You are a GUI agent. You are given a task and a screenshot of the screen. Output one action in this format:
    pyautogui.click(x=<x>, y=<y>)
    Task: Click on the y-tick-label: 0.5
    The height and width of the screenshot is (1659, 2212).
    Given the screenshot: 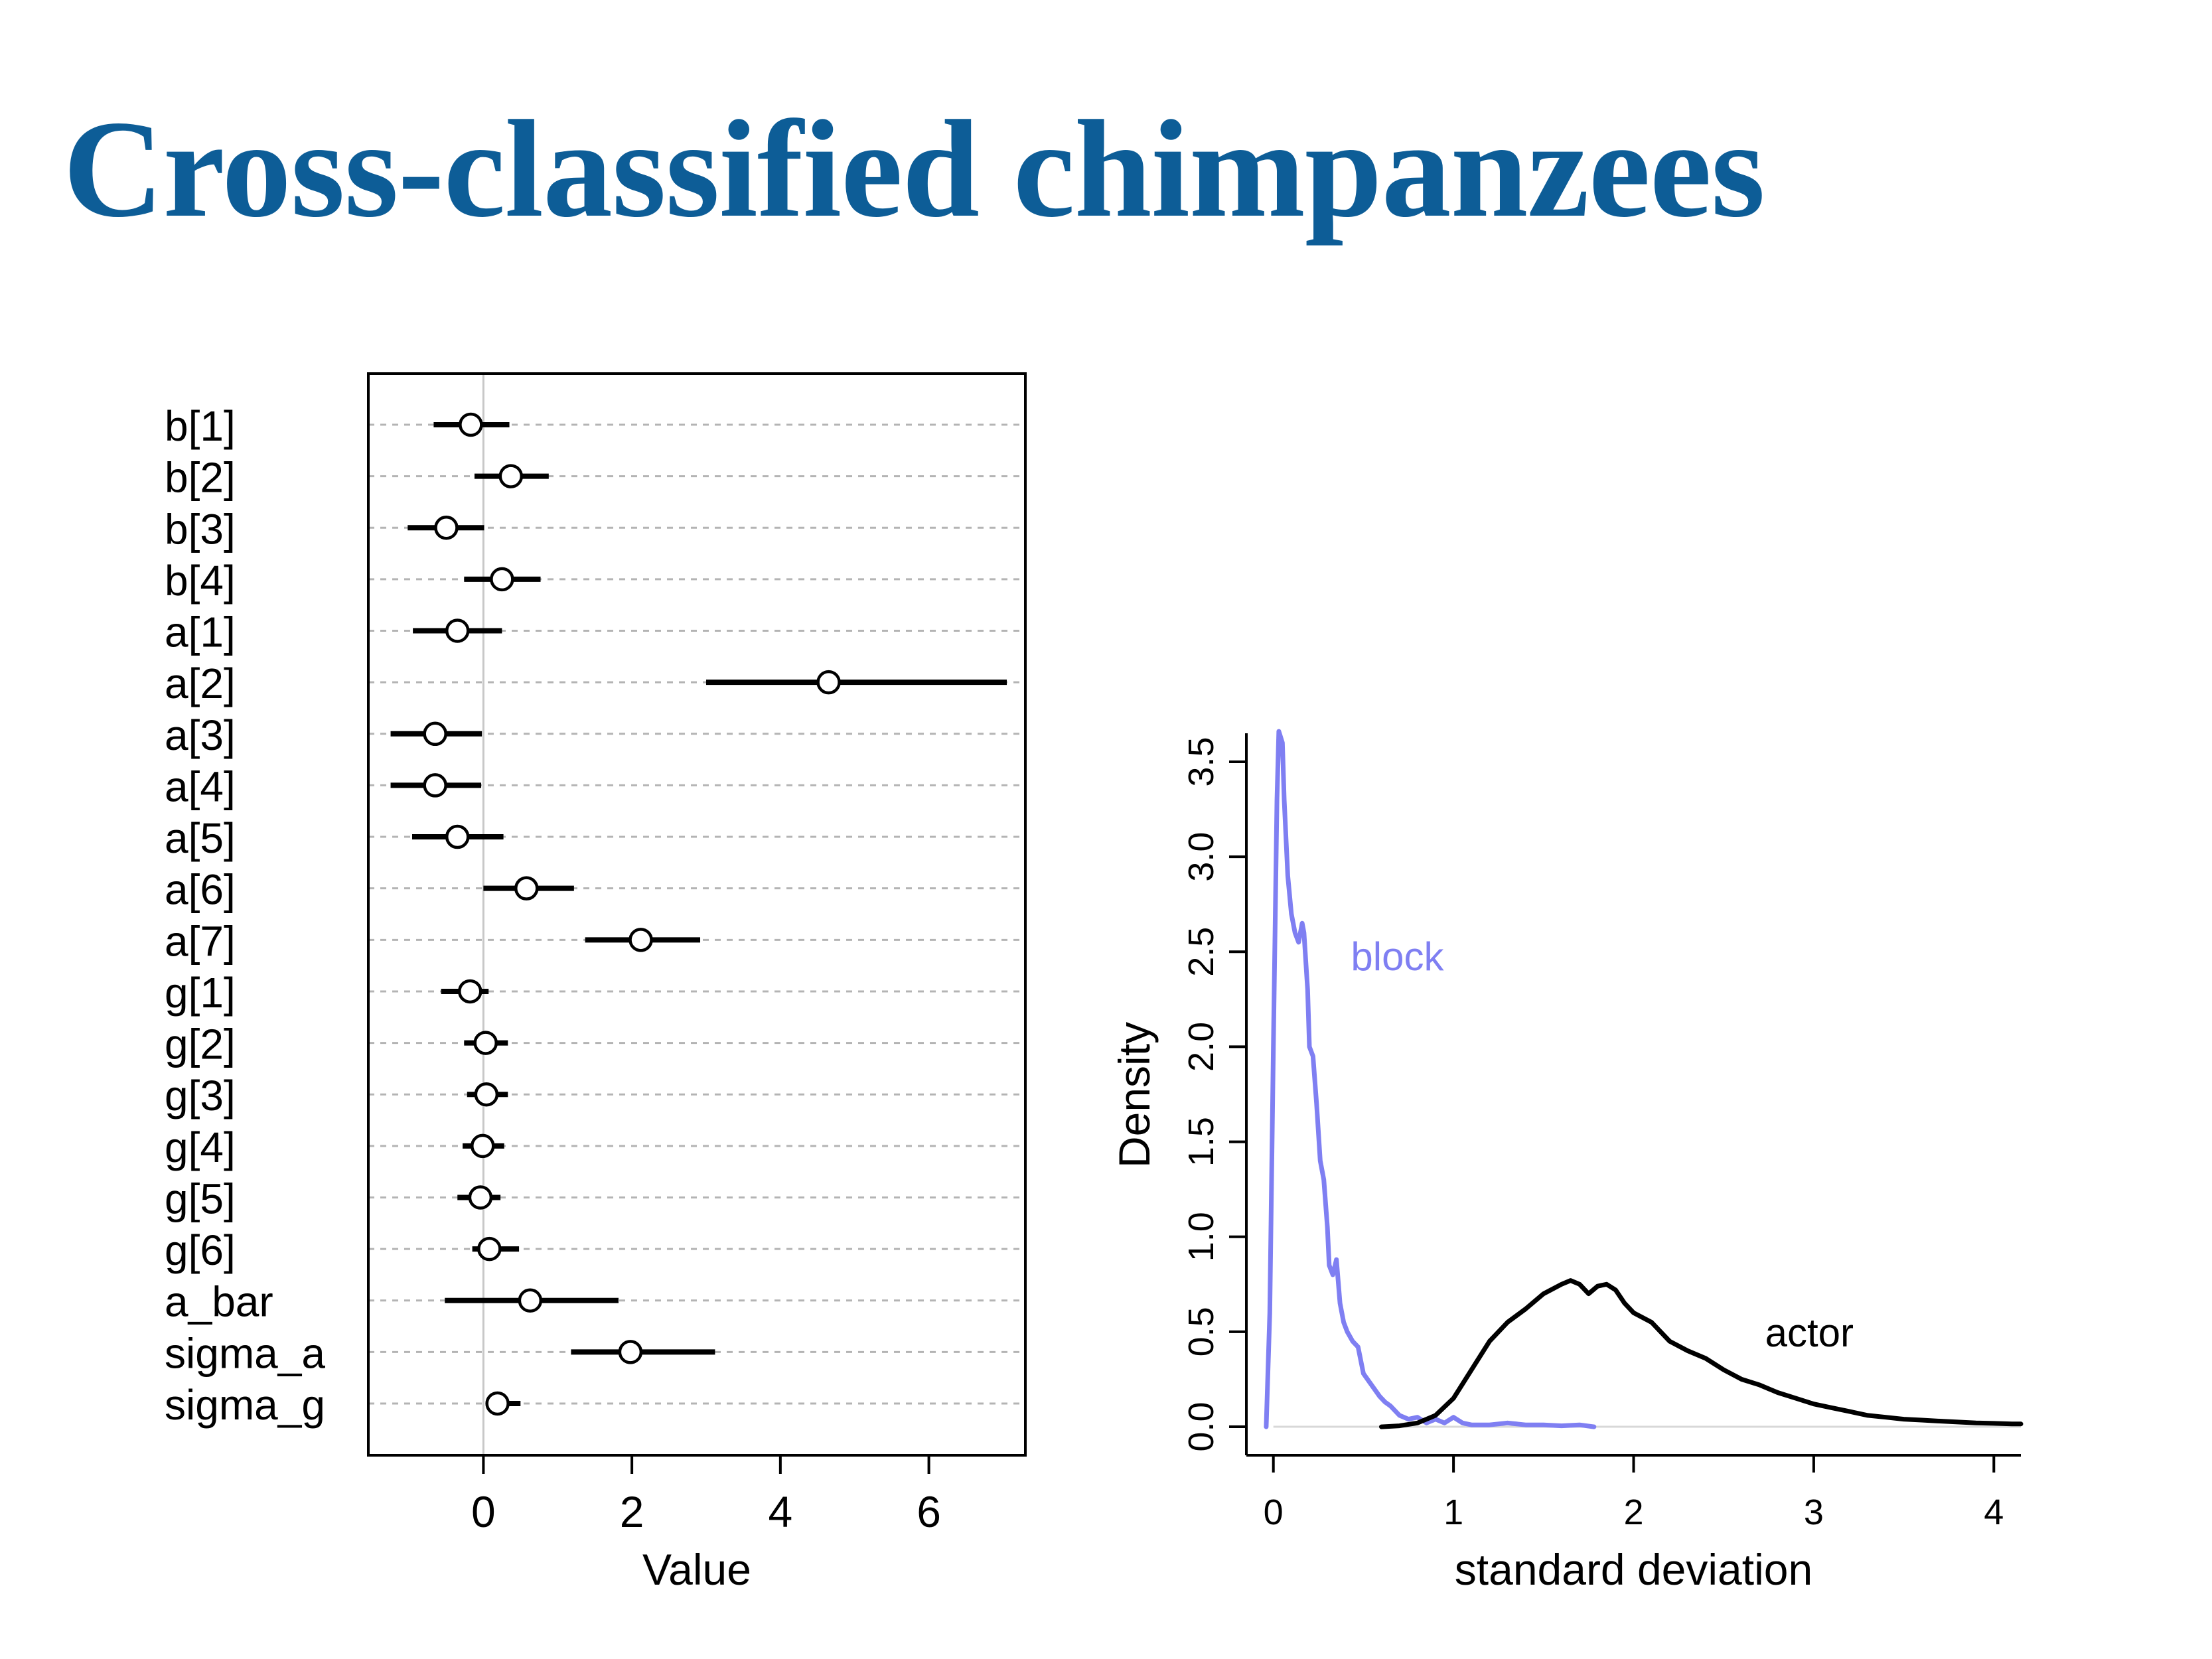 What is the action you would take?
    pyautogui.click(x=1201, y=1331)
    